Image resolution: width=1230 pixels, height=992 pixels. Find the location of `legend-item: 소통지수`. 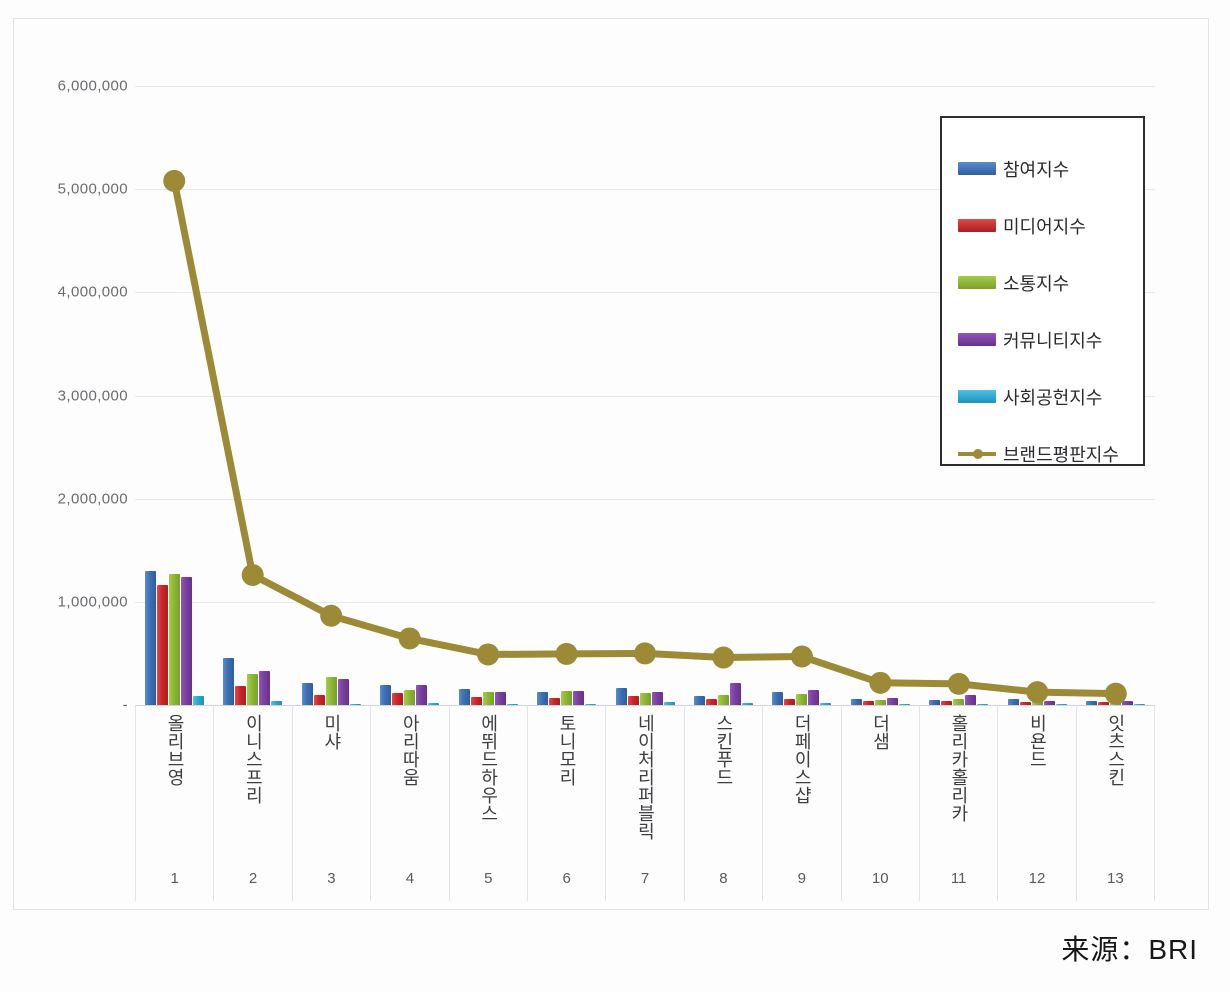

legend-item: 소통지수 is located at coordinates (1050, 282).